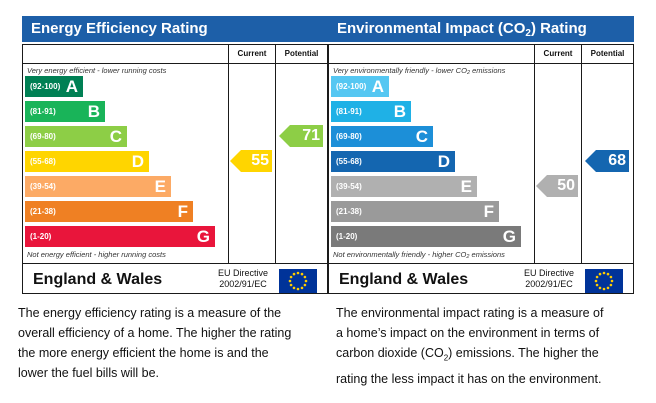 The height and width of the screenshot is (403, 656). I want to click on current-rating-value: 50, so click(566, 185).